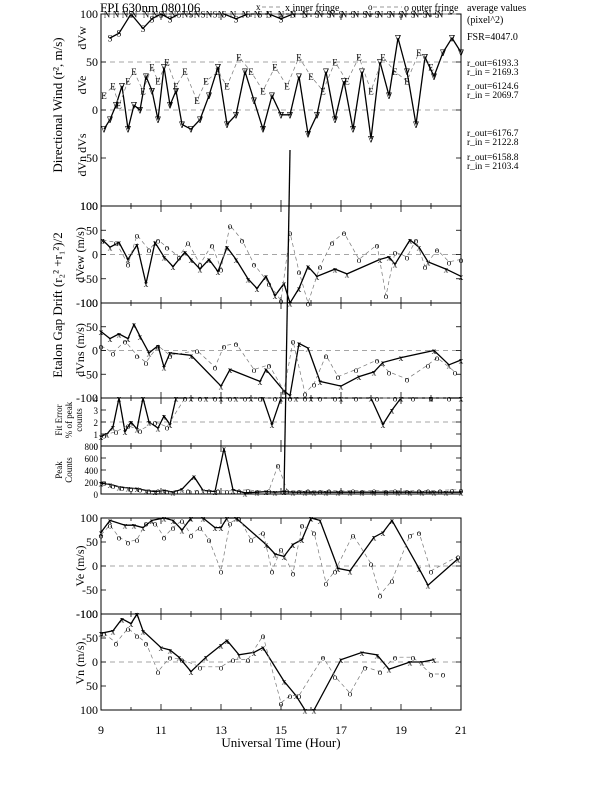 This screenshot has height=792, width=612. Describe the element at coordinates (79, 420) in the screenshot. I see `fit-error-label-3: counts` at that location.